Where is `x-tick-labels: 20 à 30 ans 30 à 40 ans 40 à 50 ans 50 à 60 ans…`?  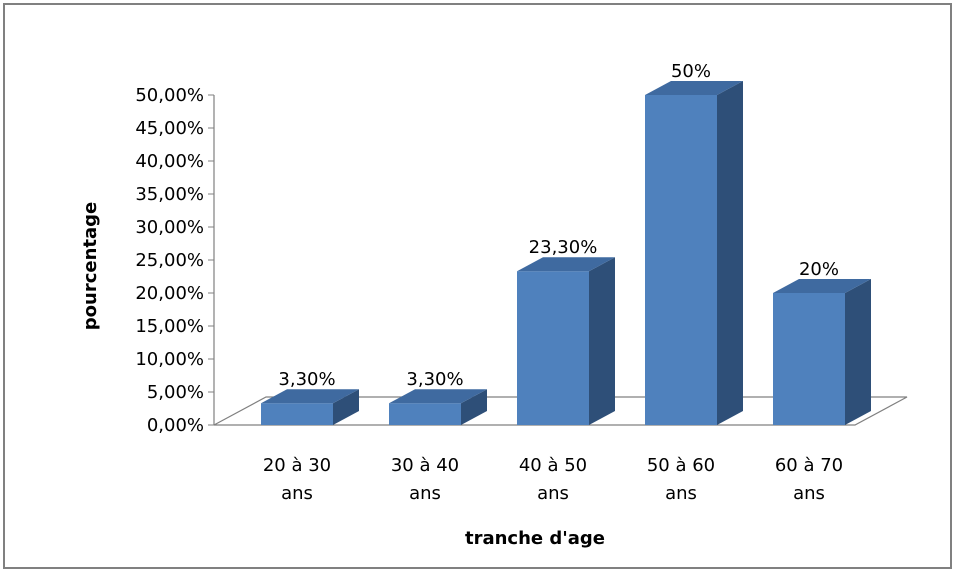
x-tick-labels: 20 à 30 ans 30 à 40 ans 40 à 50 ans 50 à 60 ans… is located at coordinates (553, 479).